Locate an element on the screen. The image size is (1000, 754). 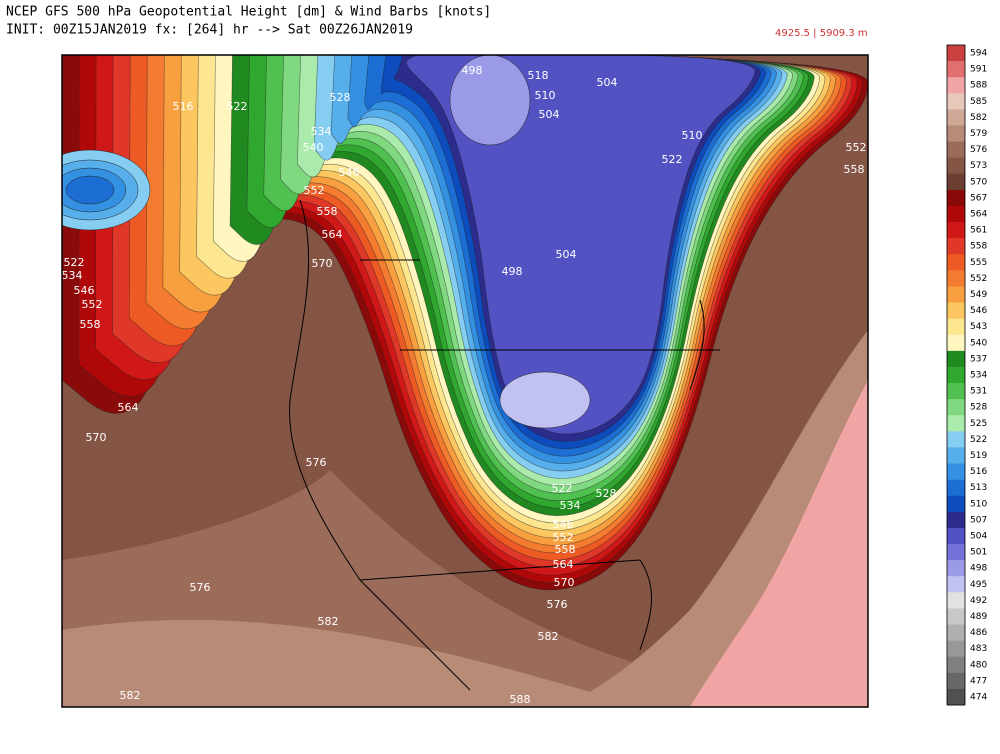
colorbar-label: 582 is located at coordinates (978, 118).